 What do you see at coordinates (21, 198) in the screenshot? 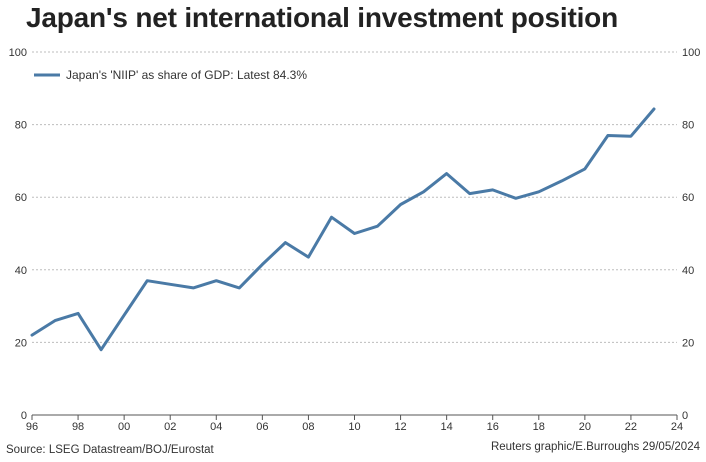
I see `y-tick-label-left: 60` at bounding box center [21, 198].